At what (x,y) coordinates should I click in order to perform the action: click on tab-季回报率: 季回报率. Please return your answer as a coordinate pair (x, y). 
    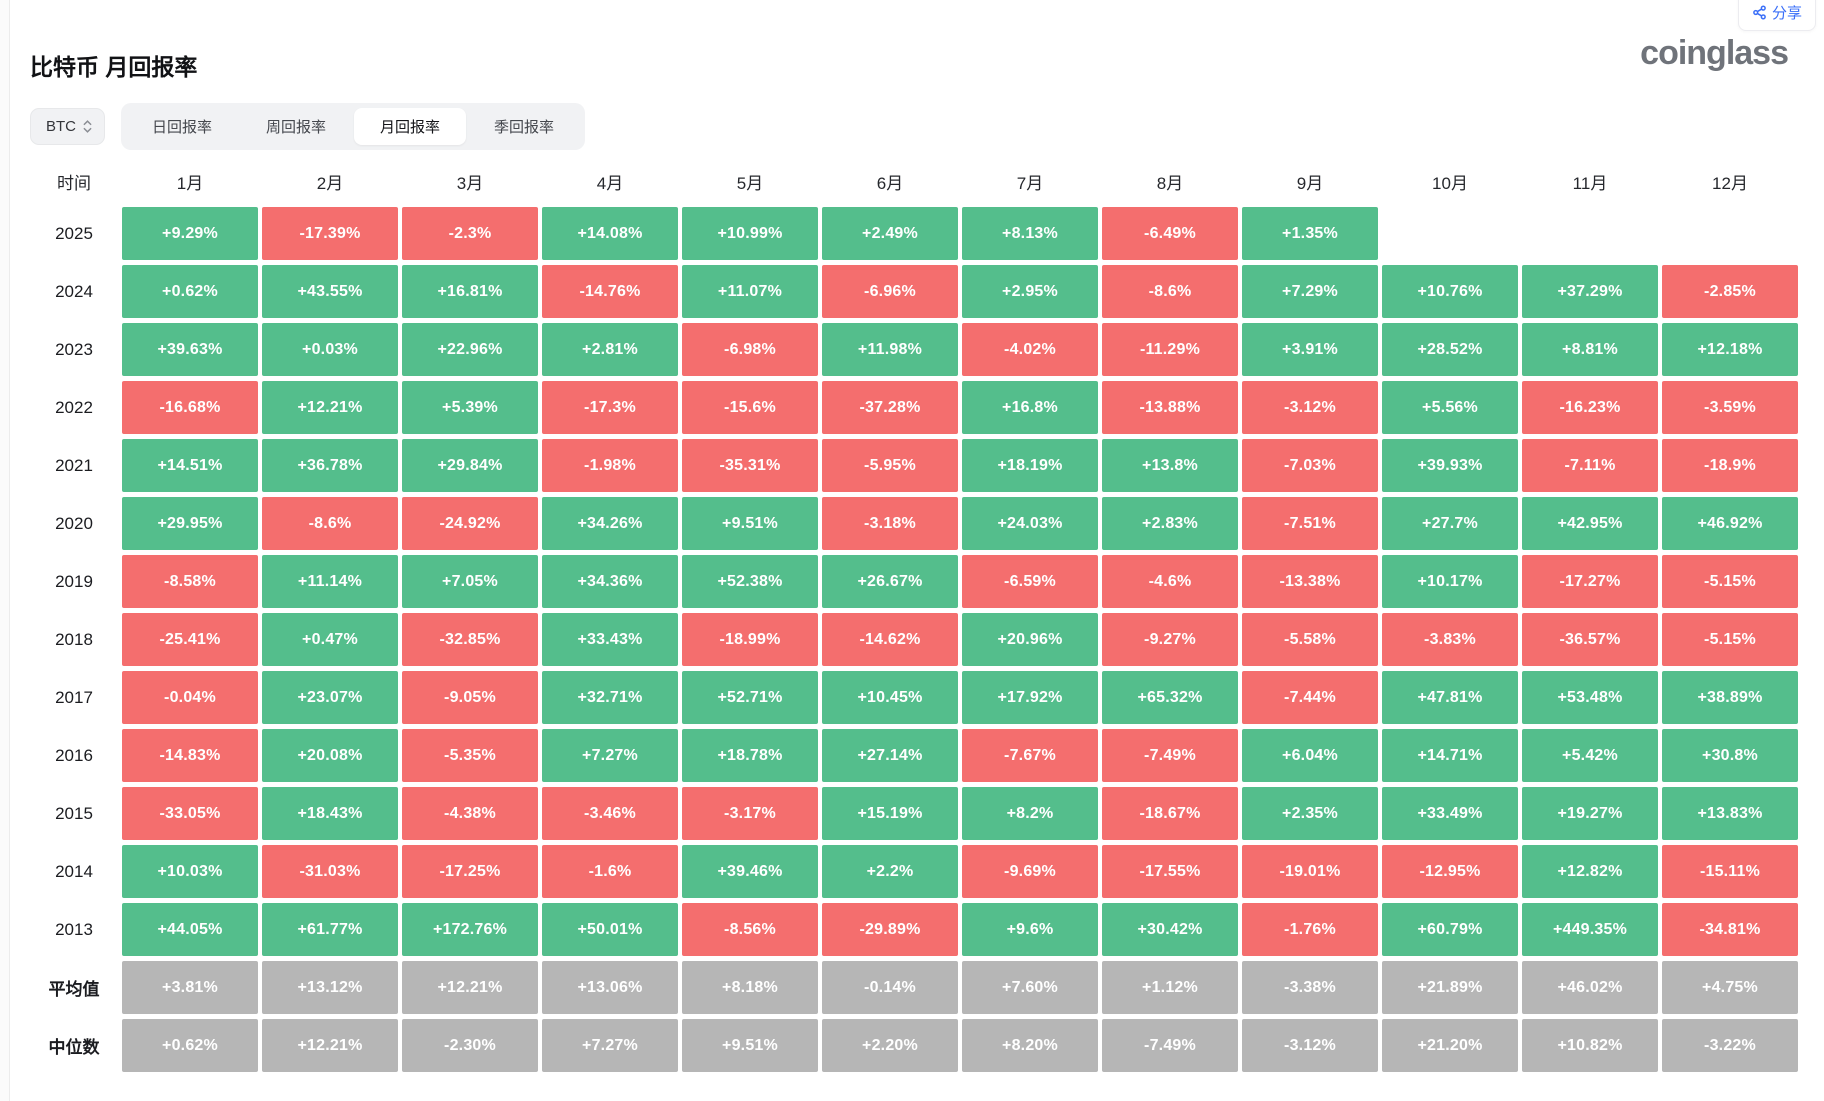
    Looking at the image, I should click on (524, 127).